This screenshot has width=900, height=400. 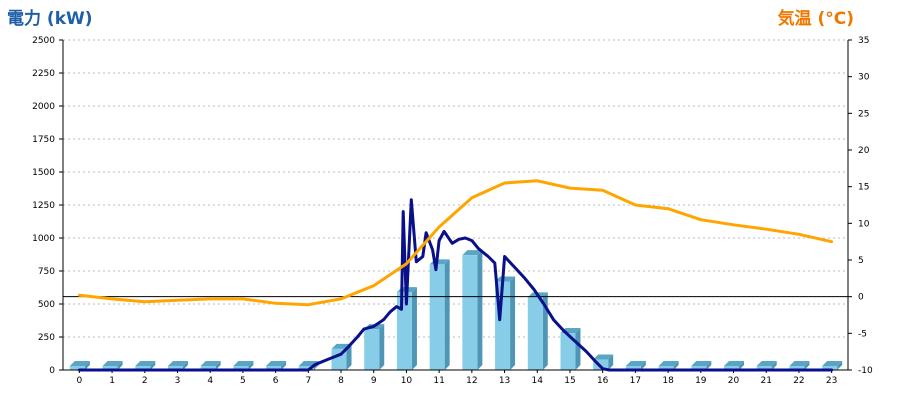 I want to click on left-tick-label: 1000, so click(x=43, y=239).